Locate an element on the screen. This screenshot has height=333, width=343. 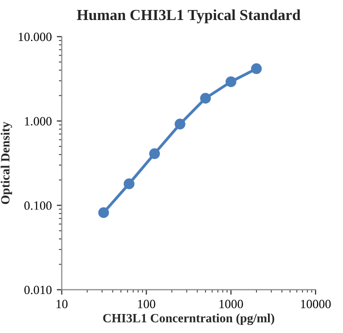
x-tick-label: 1000 is located at coordinates (231, 304).